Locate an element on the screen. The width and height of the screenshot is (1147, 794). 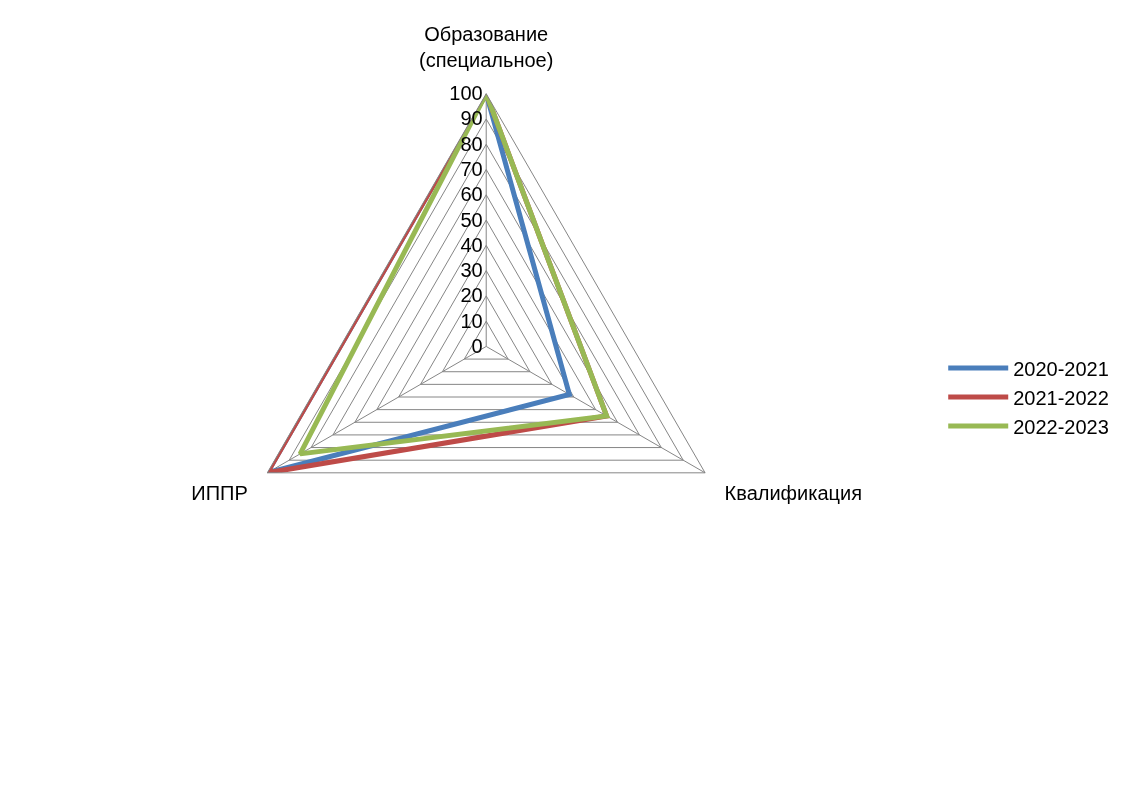
y-tick-label: 30 is located at coordinates (471, 270).